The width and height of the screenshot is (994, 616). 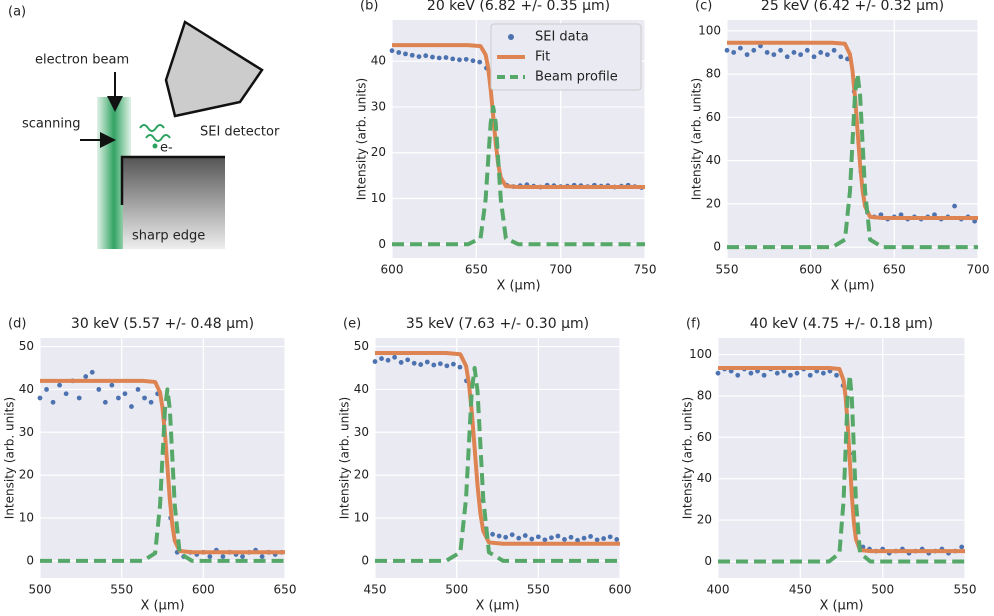 What do you see at coordinates (51, 124) in the screenshot?
I see `label: scanning` at bounding box center [51, 124].